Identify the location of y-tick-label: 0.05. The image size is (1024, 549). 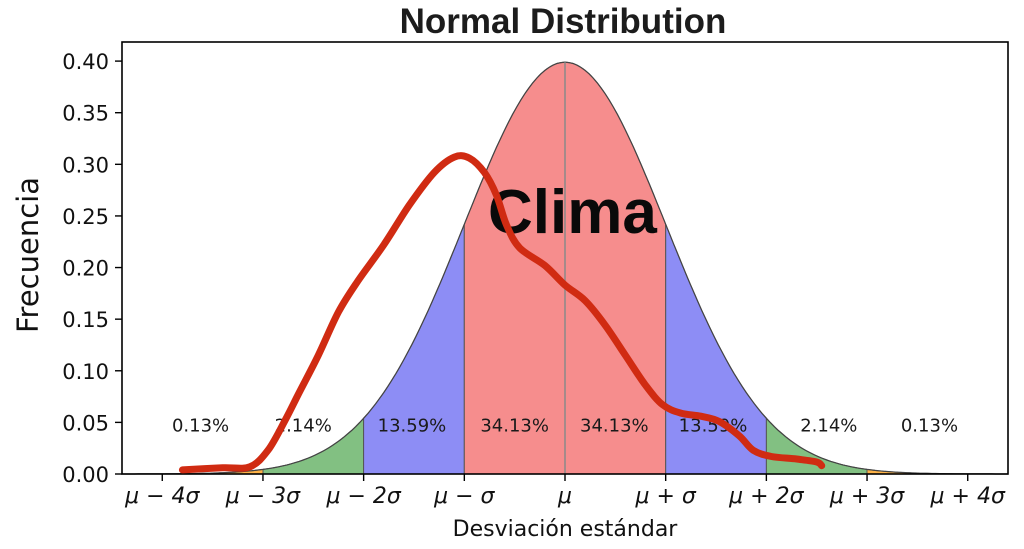
(85, 423).